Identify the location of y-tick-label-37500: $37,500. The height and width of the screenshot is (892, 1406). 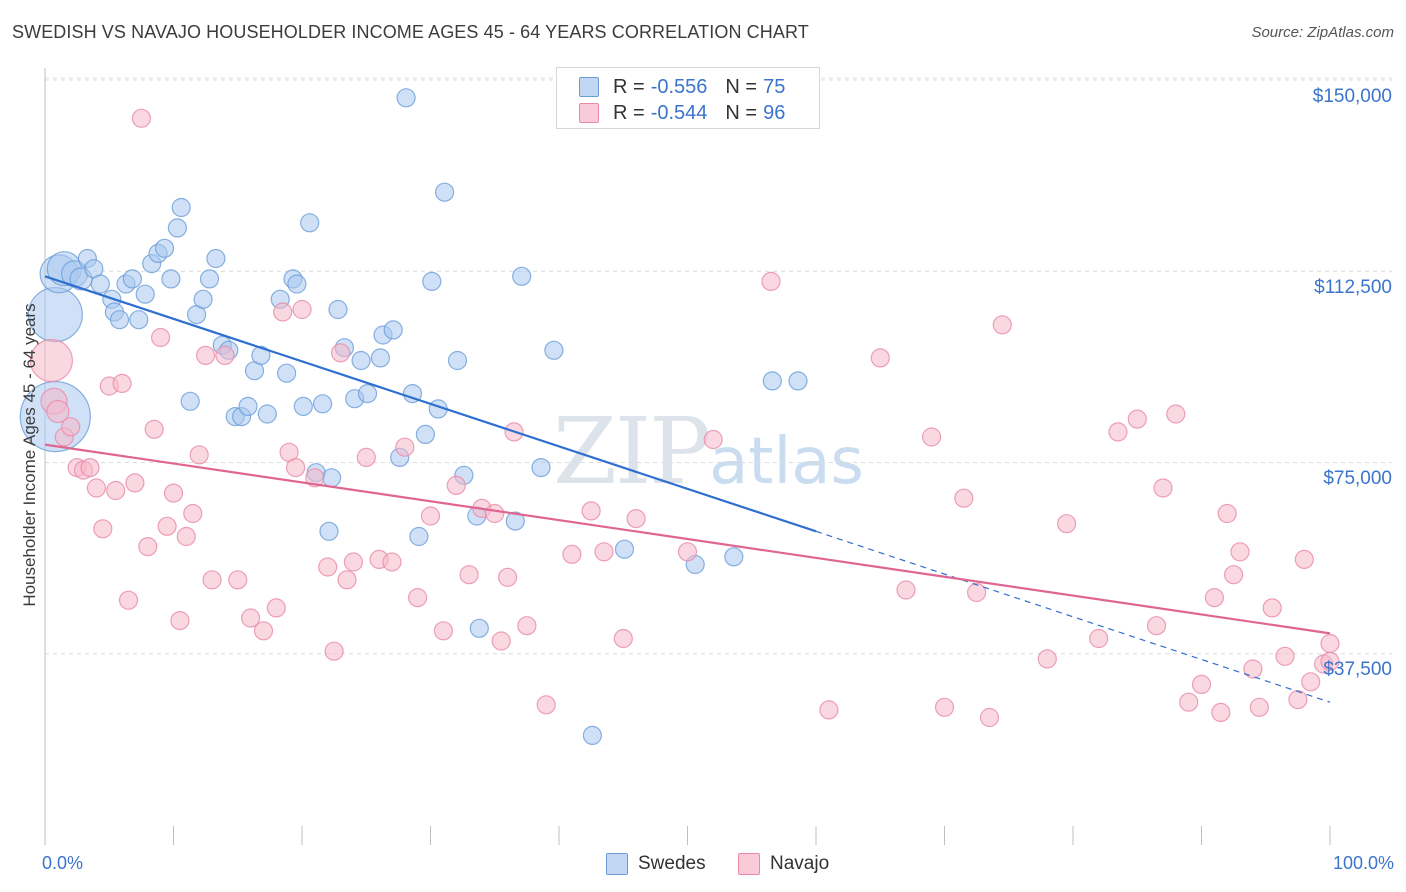
(1357, 669).